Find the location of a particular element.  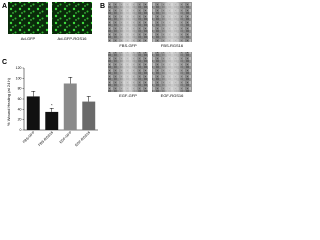

x-tick-label: EGF-RGS16 is located at coordinates (82, 138).